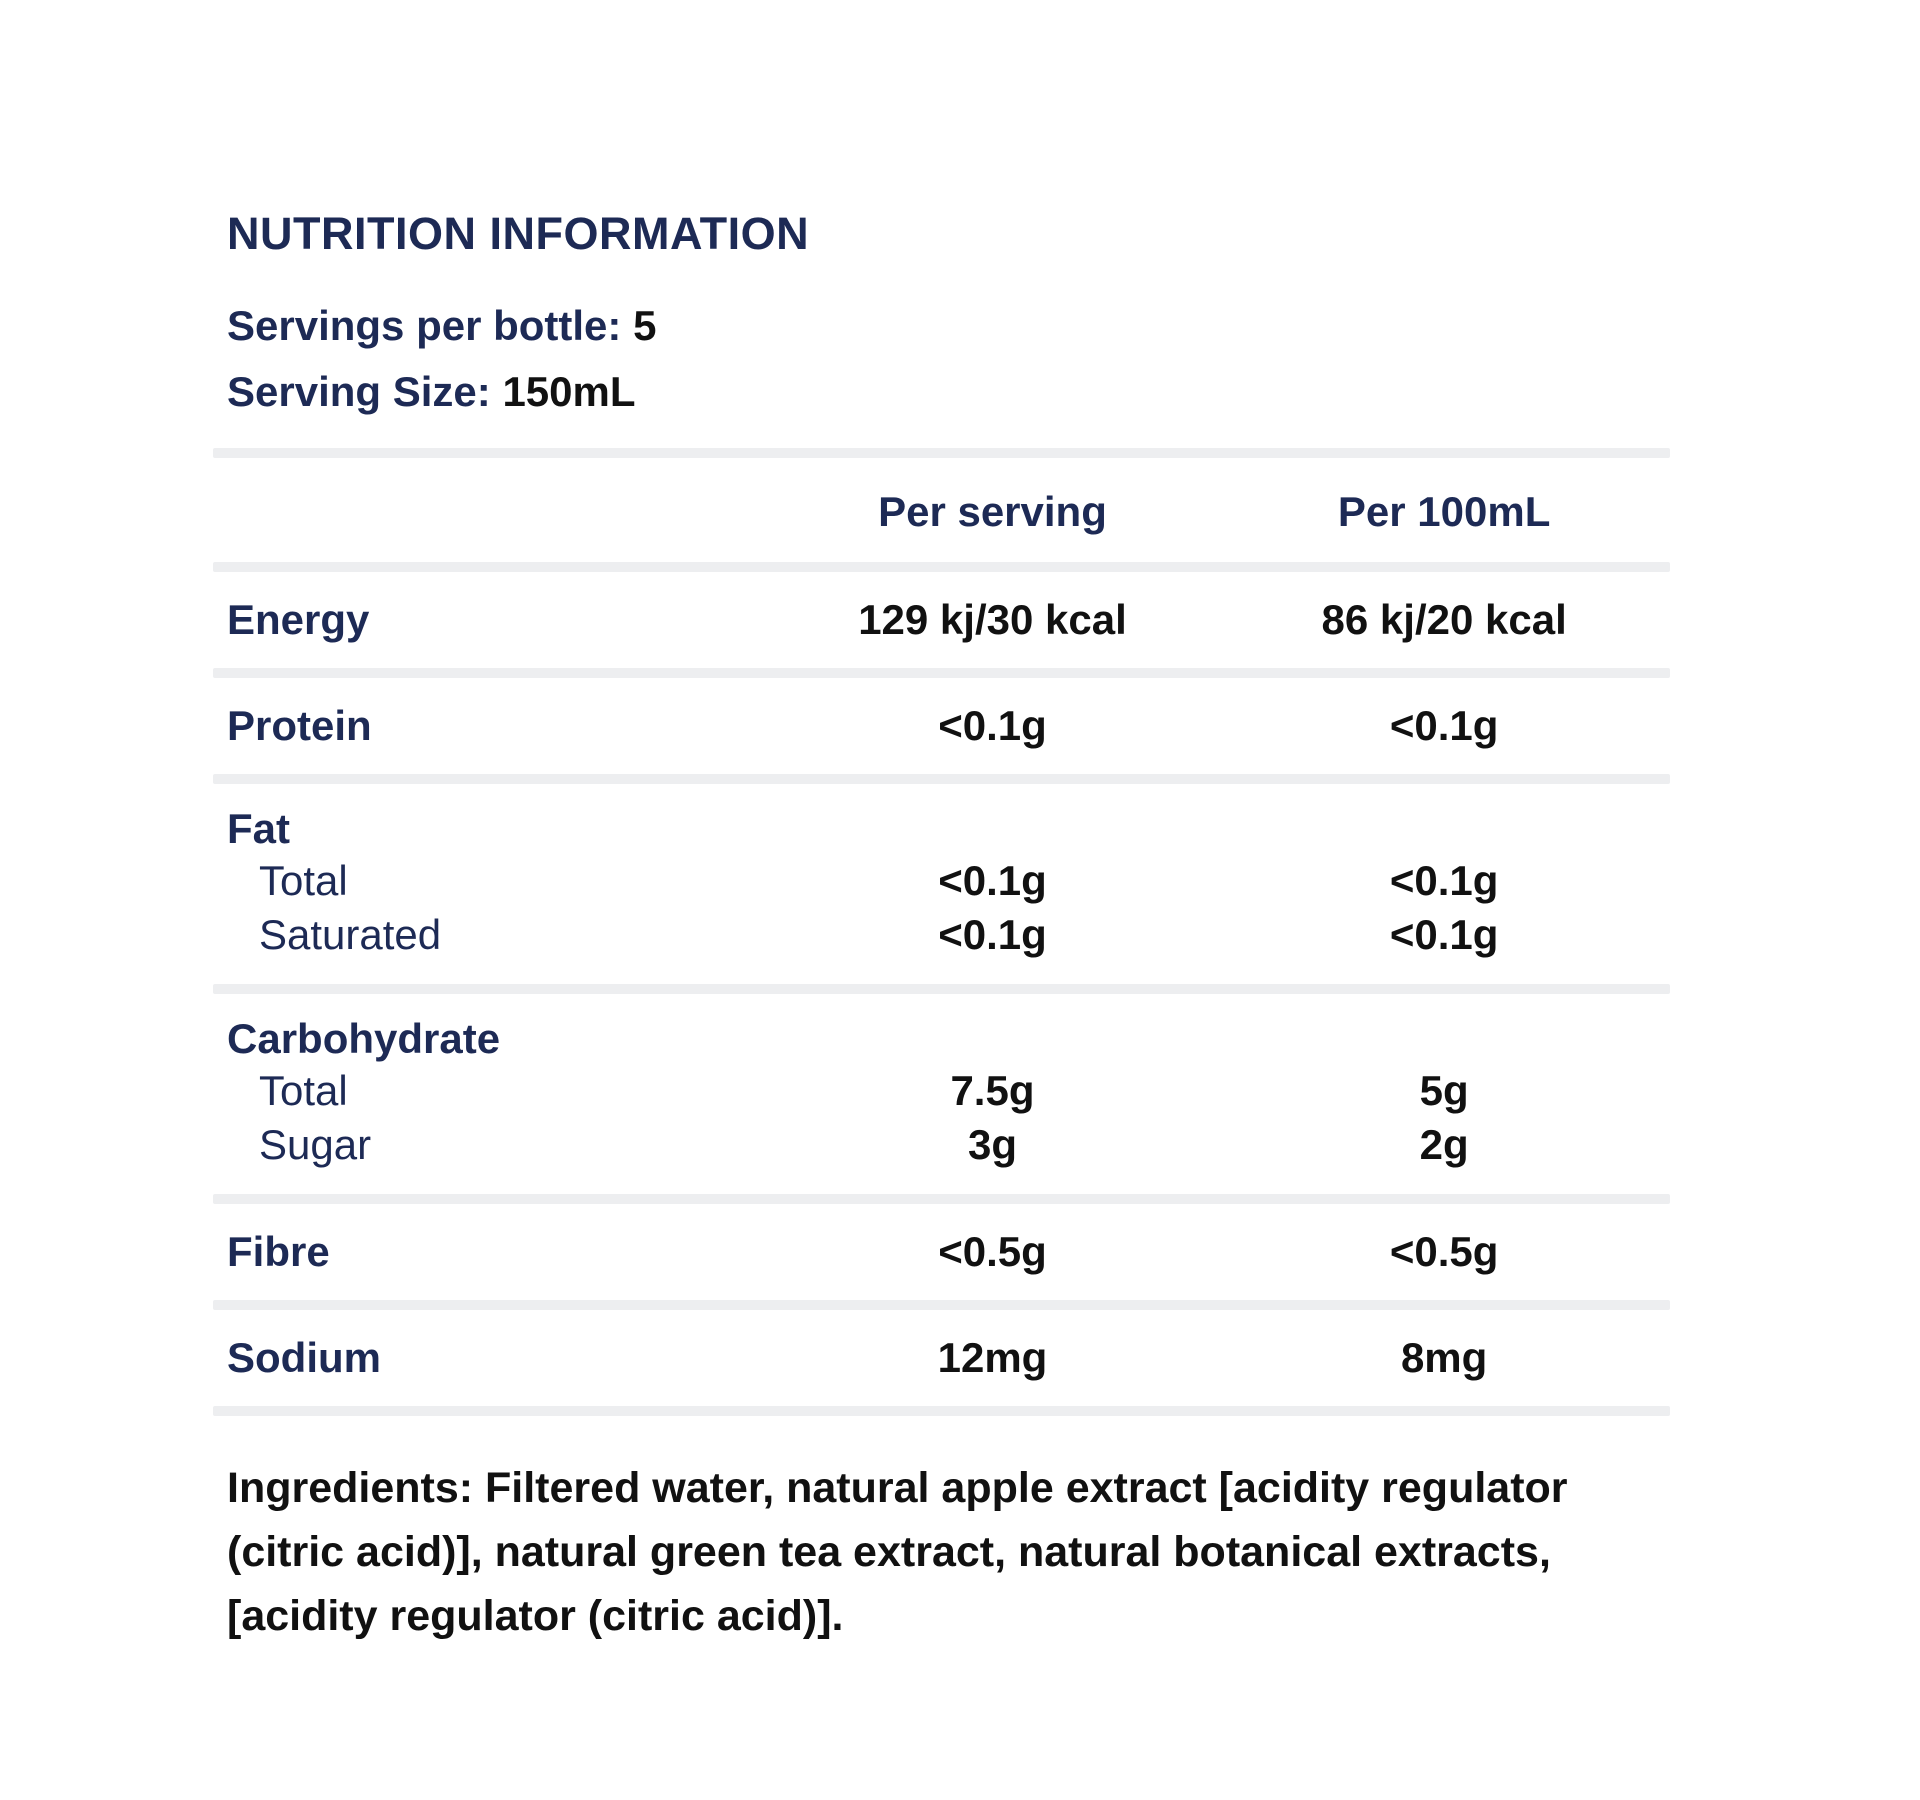  Describe the element at coordinates (992, 619) in the screenshot. I see `row-value-per-serving: 129 kj/30 kcal` at that location.